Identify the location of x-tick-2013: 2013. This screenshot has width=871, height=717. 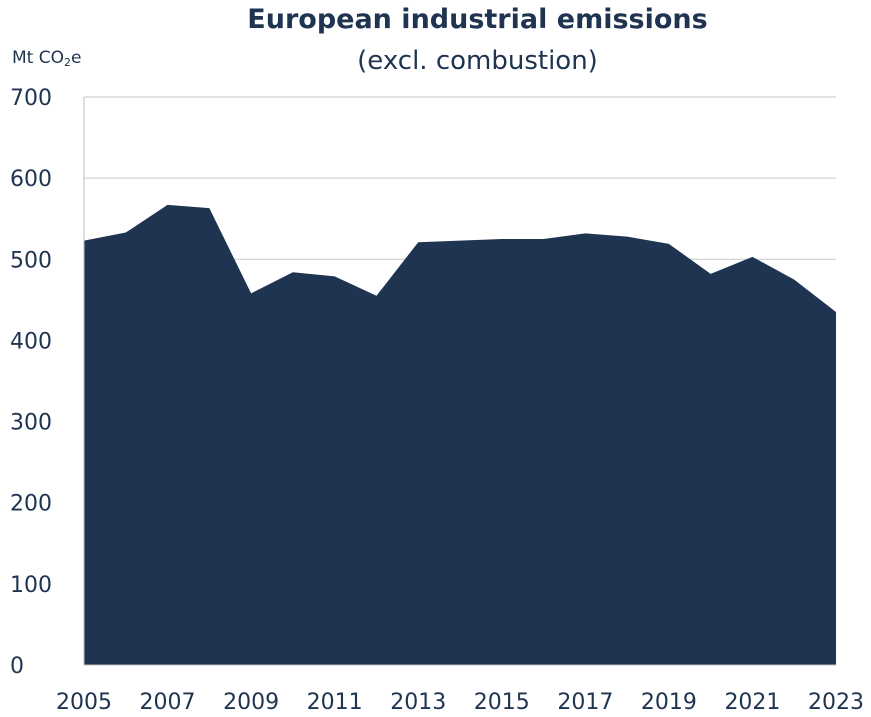
(418, 702).